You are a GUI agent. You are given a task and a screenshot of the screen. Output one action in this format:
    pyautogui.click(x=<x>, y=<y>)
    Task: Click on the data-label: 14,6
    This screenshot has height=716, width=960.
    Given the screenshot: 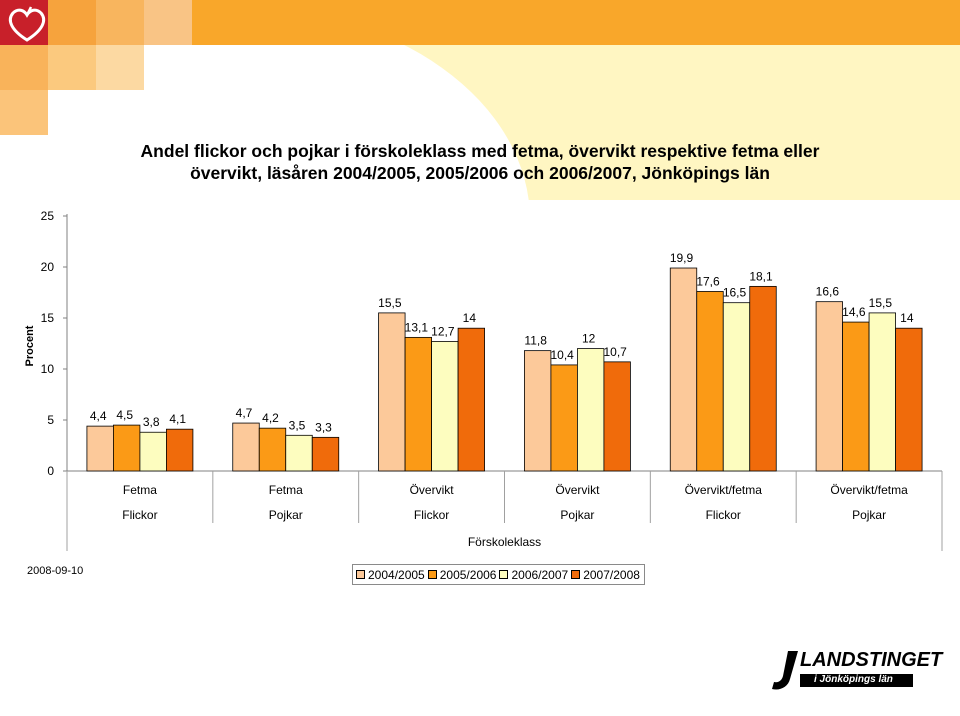 What is the action you would take?
    pyautogui.click(x=854, y=312)
    